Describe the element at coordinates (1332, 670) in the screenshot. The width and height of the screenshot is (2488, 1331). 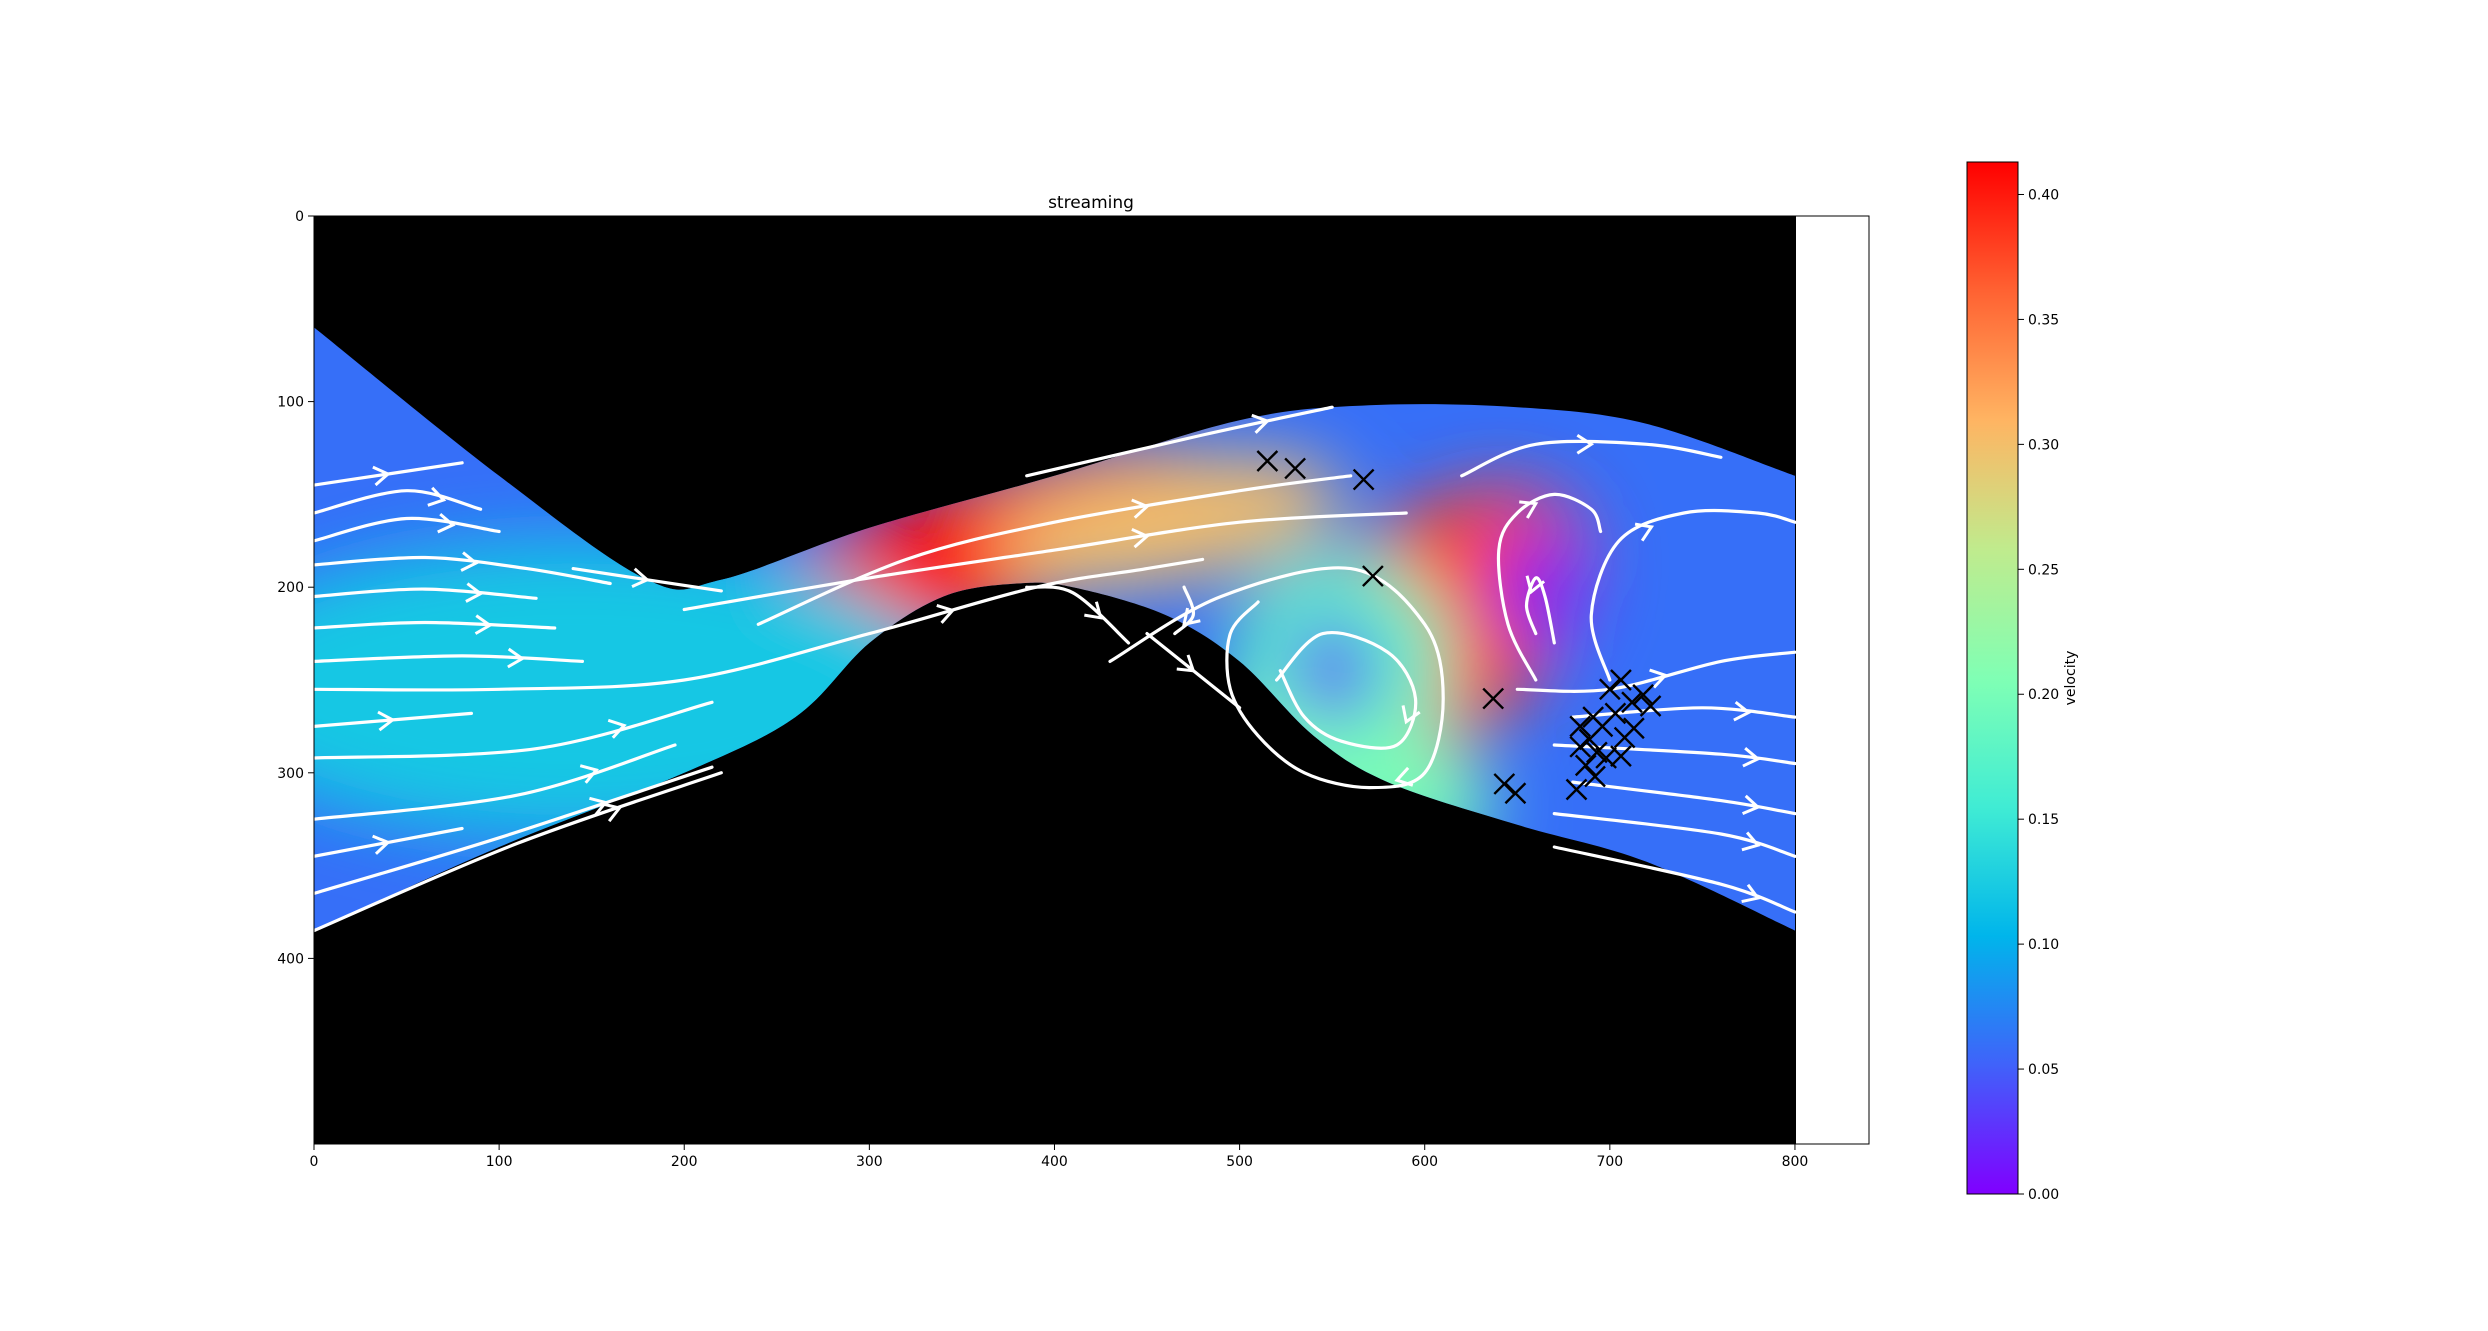
I see `vortex-core` at that location.